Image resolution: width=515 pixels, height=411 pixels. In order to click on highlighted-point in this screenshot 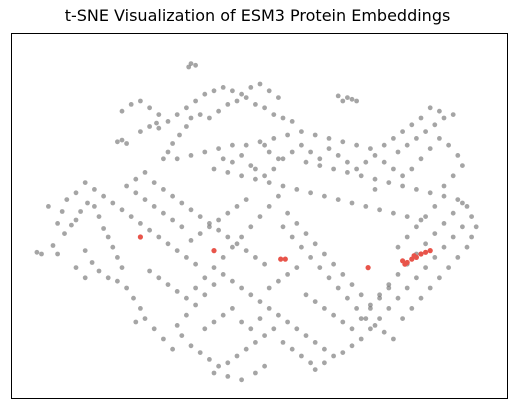, I will do `click(140, 237)`.